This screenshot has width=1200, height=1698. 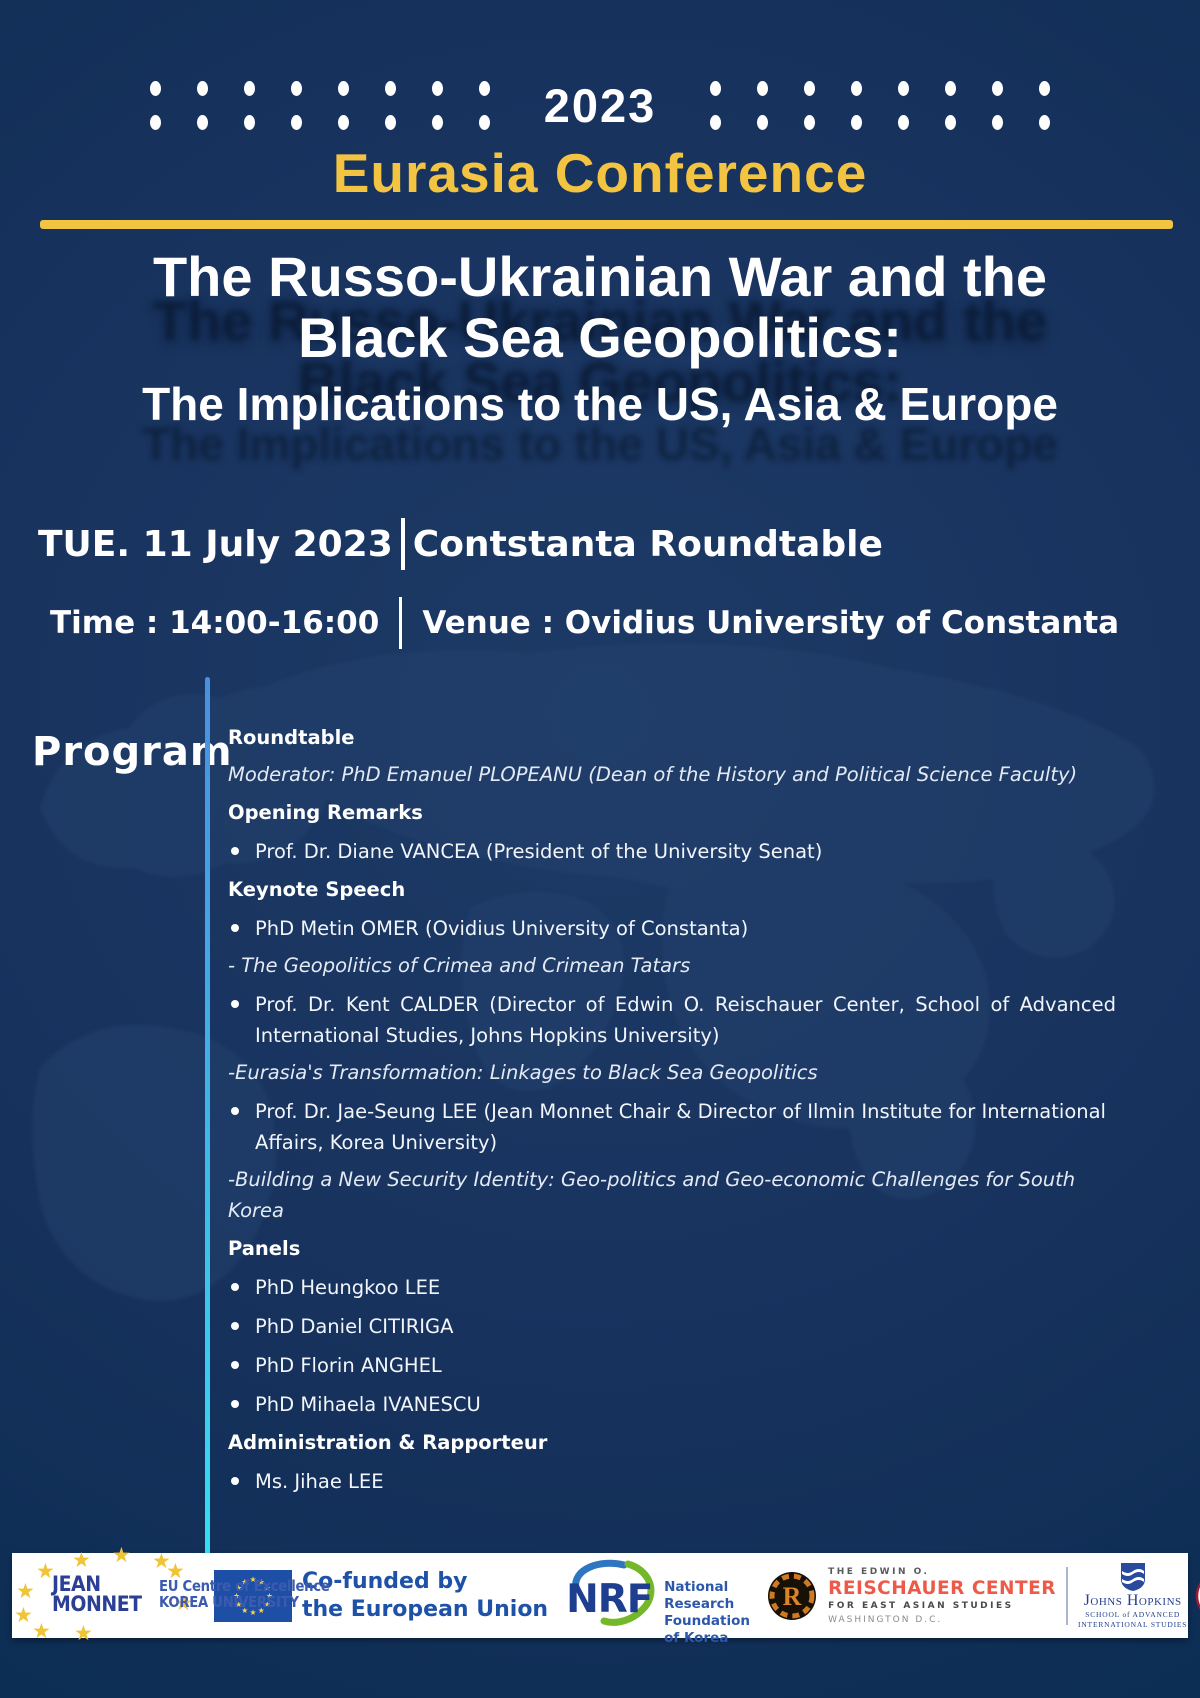 I want to click on jean-monnet-subtitle: EU Centre of Excellence KOREA UNIVERSITY, so click(x=244, y=1594).